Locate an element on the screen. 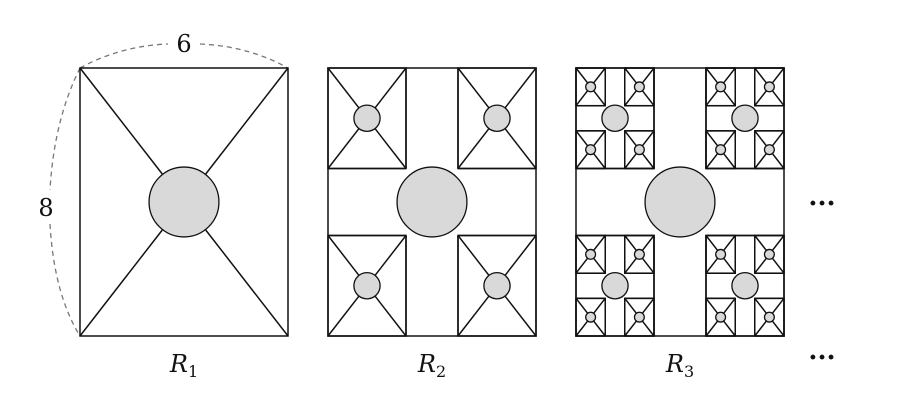 The image size is (923, 420). rectangle-label-r2: R2 is located at coordinates (431, 365).